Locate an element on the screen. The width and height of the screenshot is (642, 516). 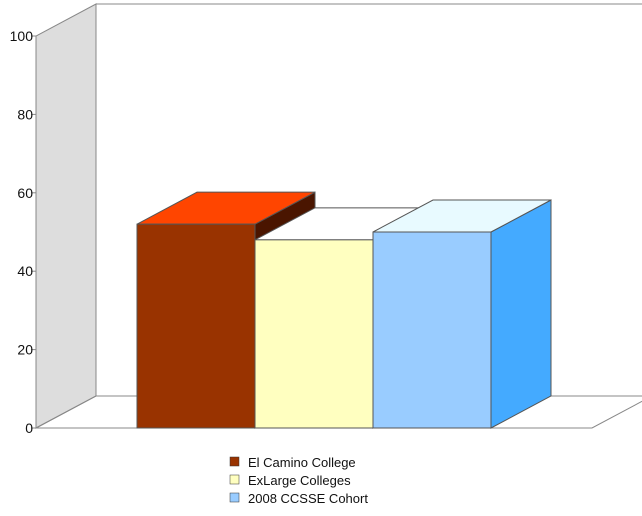
legend-label-2: ExLarge Colleges is located at coordinates (299, 480).